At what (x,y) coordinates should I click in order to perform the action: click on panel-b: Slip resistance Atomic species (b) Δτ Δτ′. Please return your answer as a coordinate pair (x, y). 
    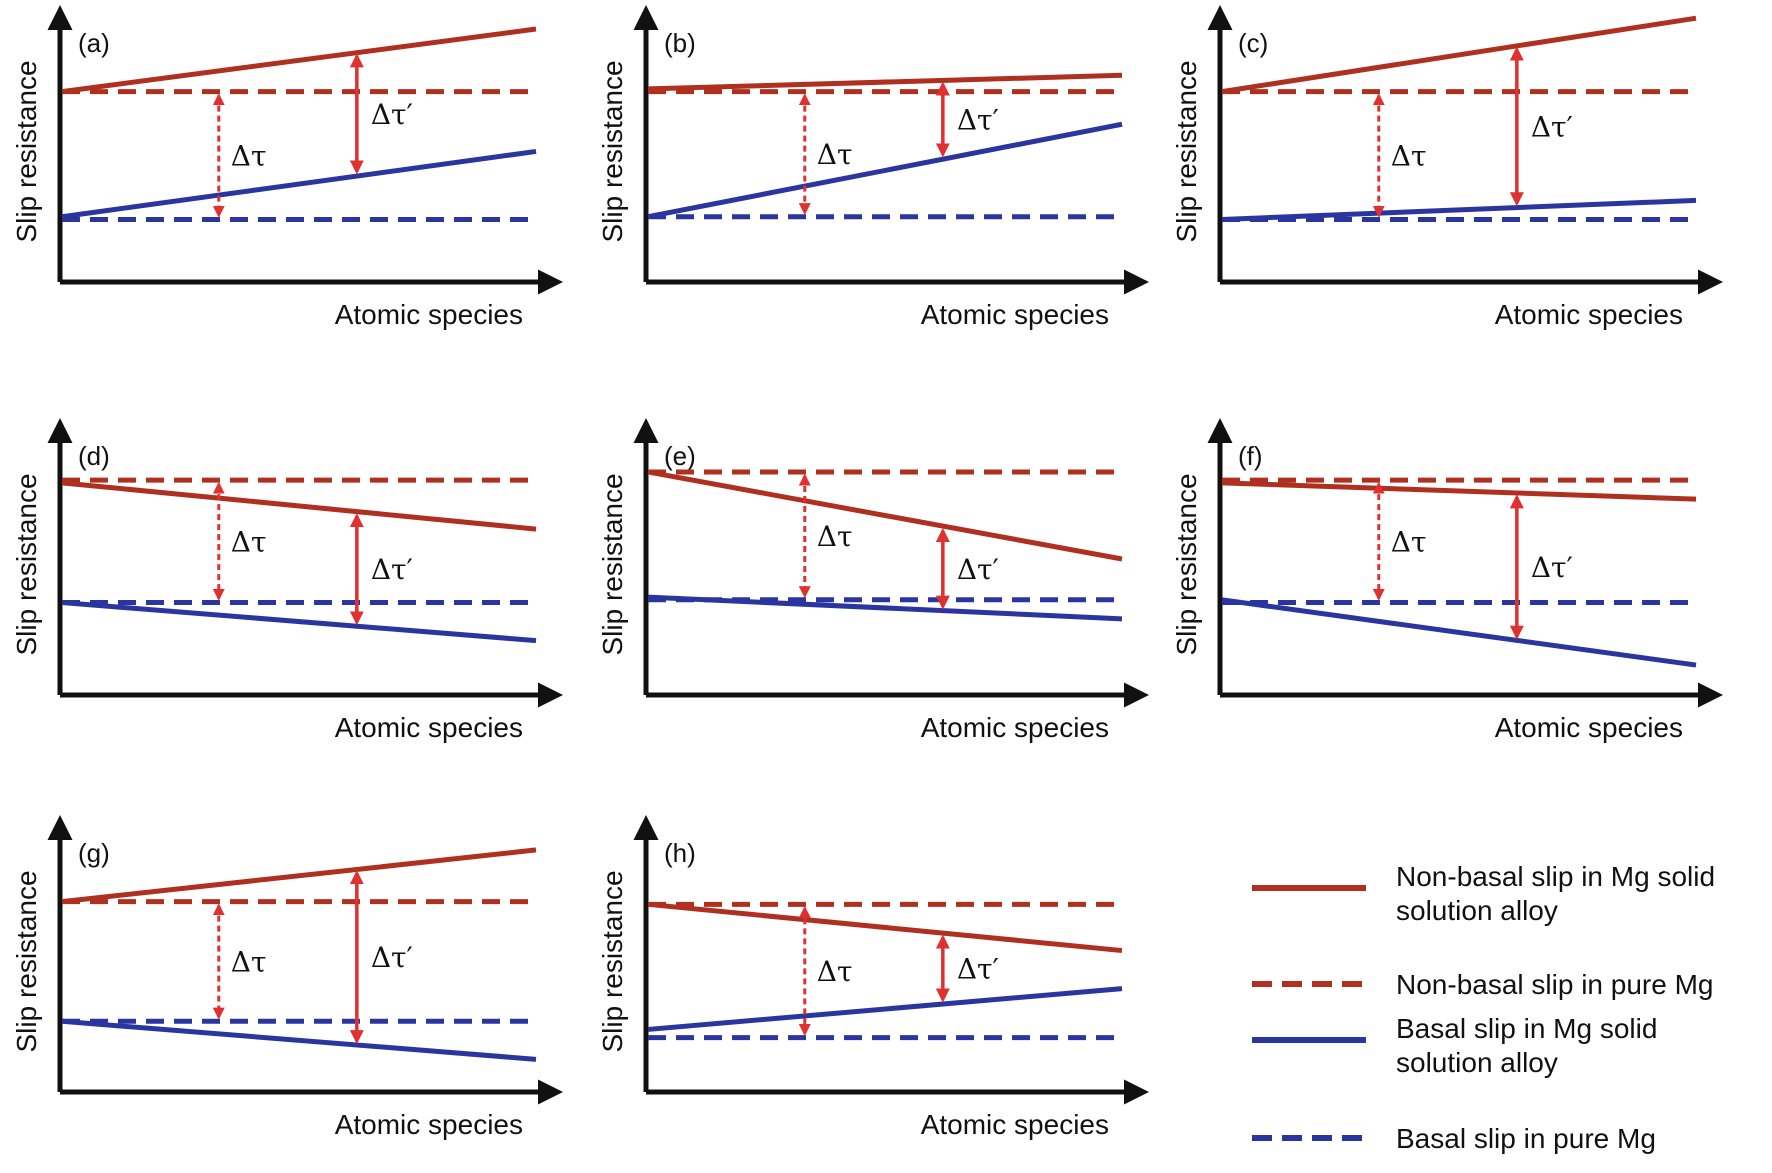
    Looking at the image, I should click on (873, 167).